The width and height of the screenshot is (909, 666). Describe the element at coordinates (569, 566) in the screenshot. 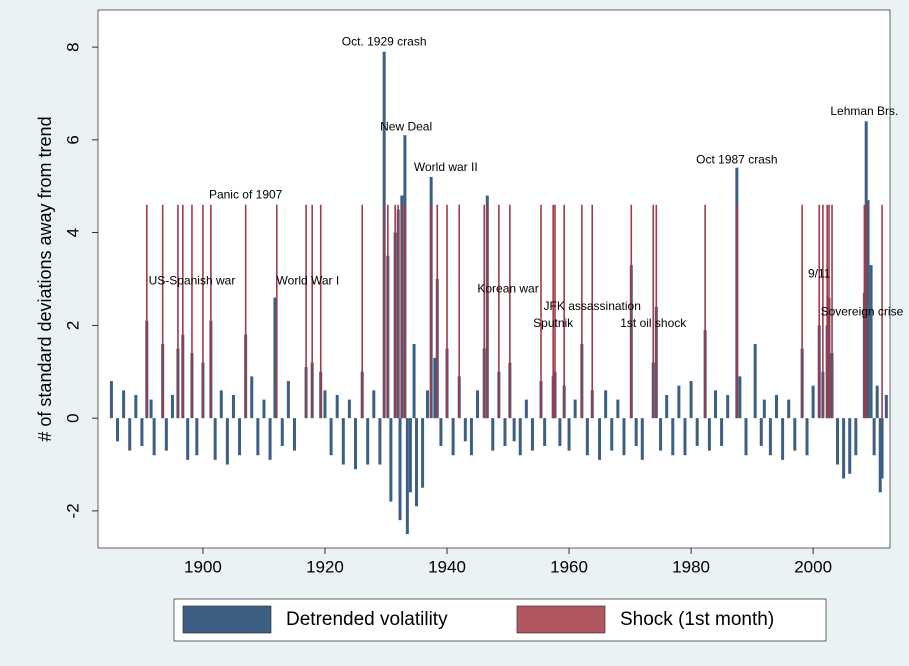

I see `x-tick-label: 1960` at that location.